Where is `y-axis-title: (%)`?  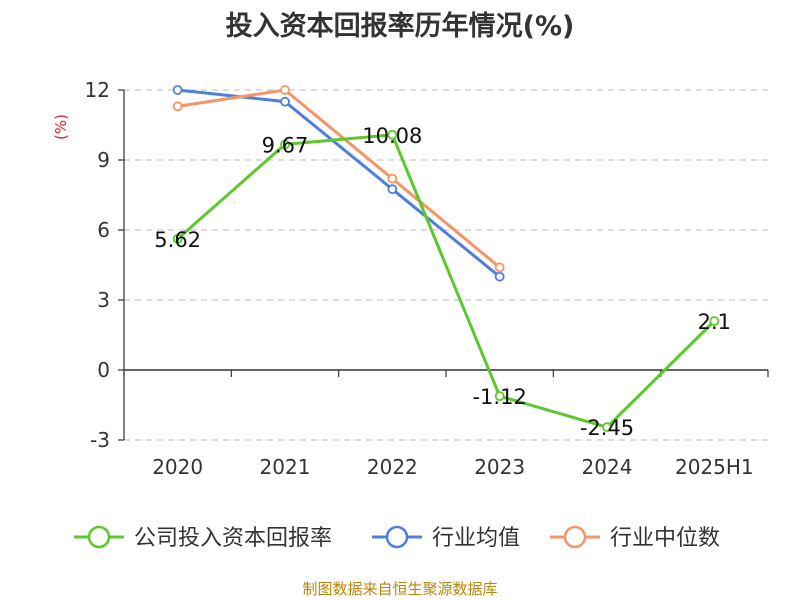 y-axis-title: (%) is located at coordinates (61, 127).